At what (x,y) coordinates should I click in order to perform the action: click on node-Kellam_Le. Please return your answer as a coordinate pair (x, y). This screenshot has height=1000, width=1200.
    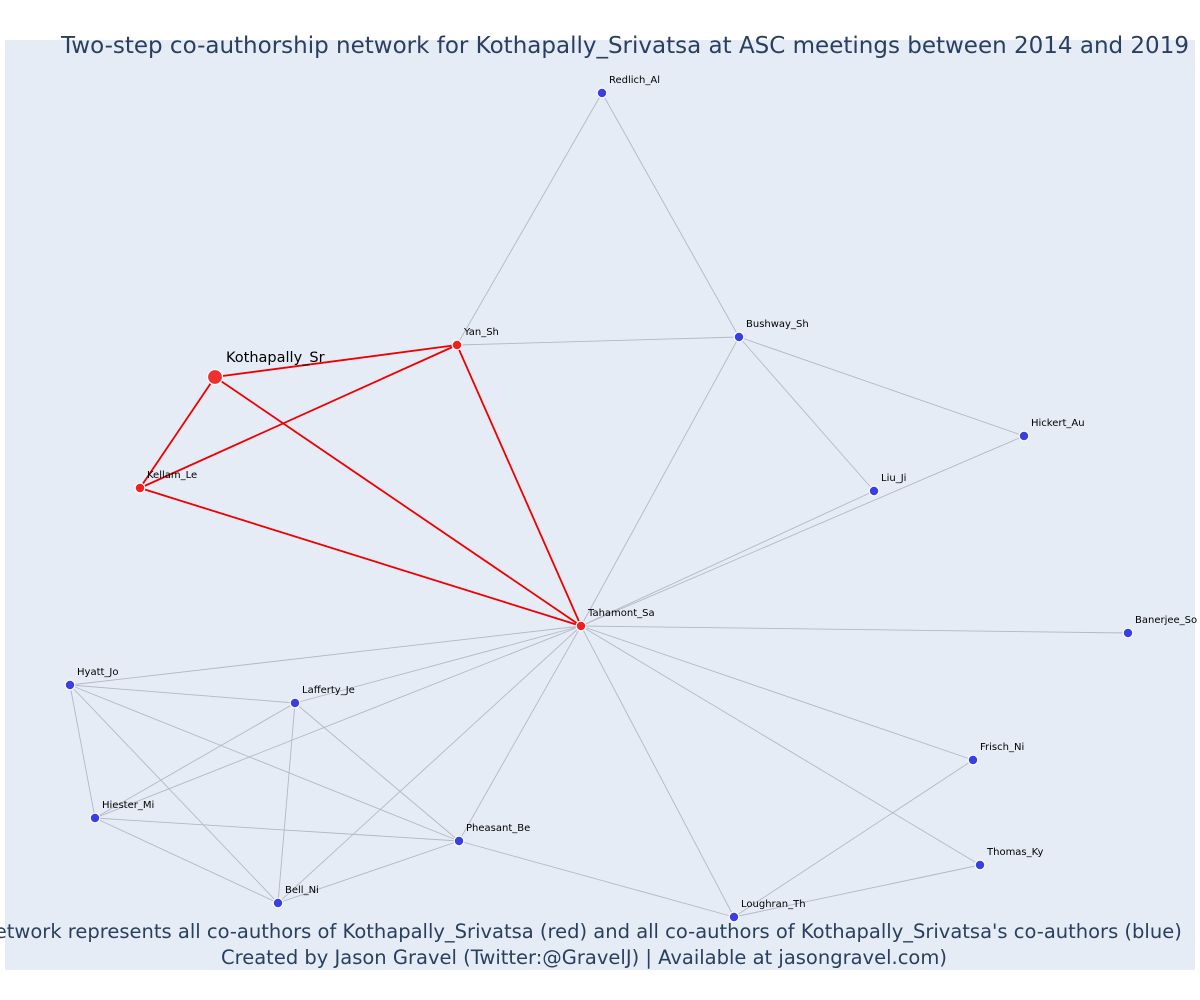
    Looking at the image, I should click on (140, 488).